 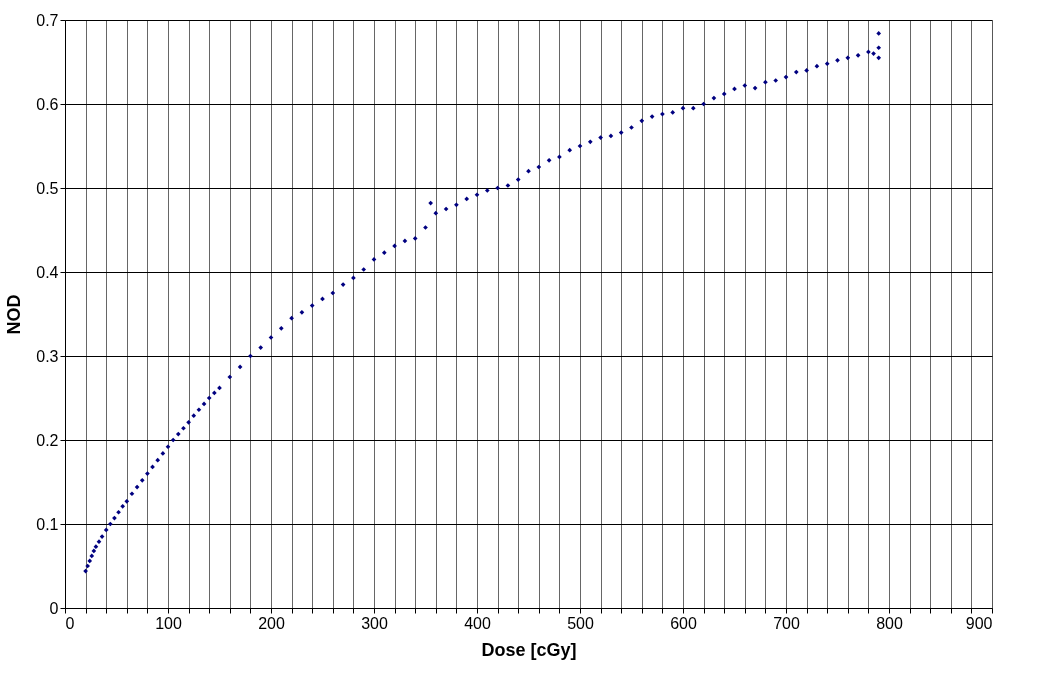 I want to click on y-tick-label: 0.5, so click(x=47, y=188).